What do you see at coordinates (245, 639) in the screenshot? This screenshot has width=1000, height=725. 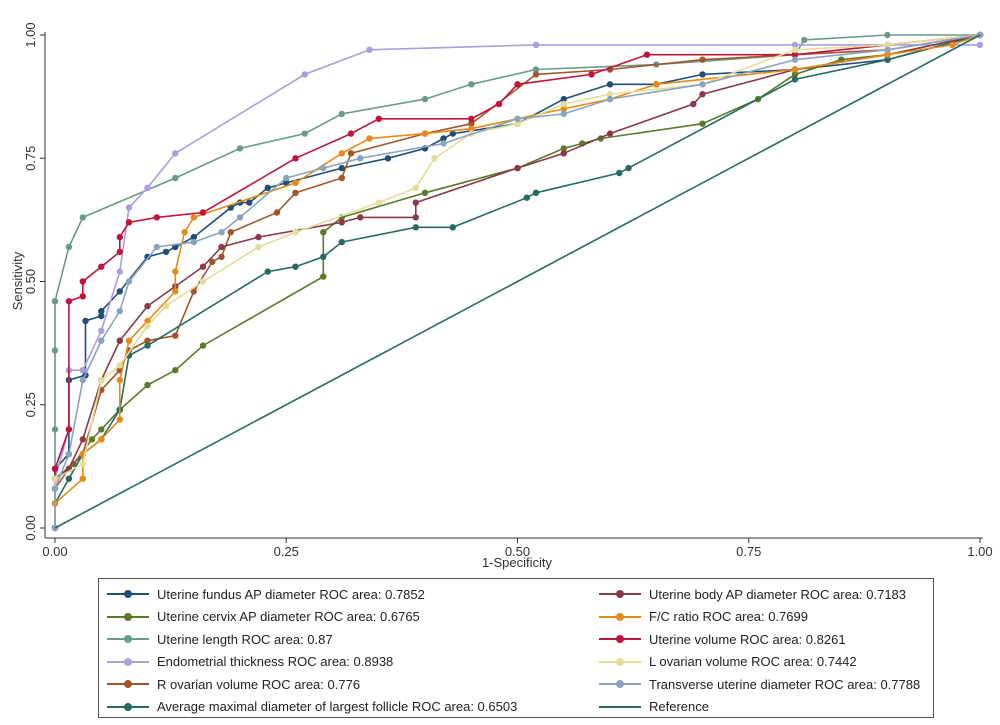 I see `legend-label: Uterine length ROC area: 0.87` at bounding box center [245, 639].